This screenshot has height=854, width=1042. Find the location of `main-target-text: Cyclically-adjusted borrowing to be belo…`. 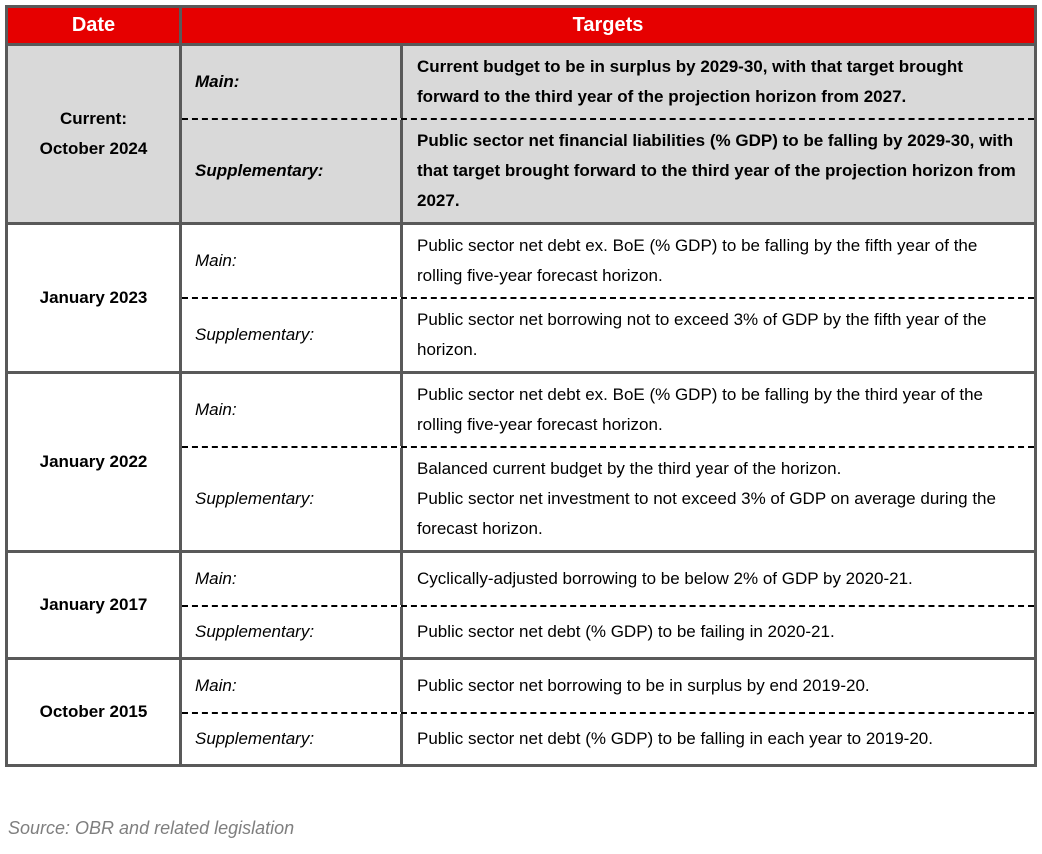

main-target-text: Cyclically-adjusted borrowing to be belo… is located at coordinates (665, 578).